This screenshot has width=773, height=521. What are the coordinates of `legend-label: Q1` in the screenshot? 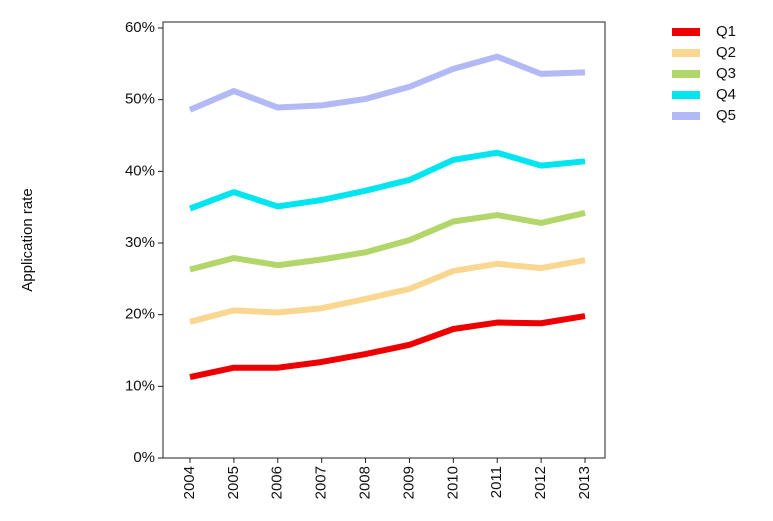 It's located at (726, 31).